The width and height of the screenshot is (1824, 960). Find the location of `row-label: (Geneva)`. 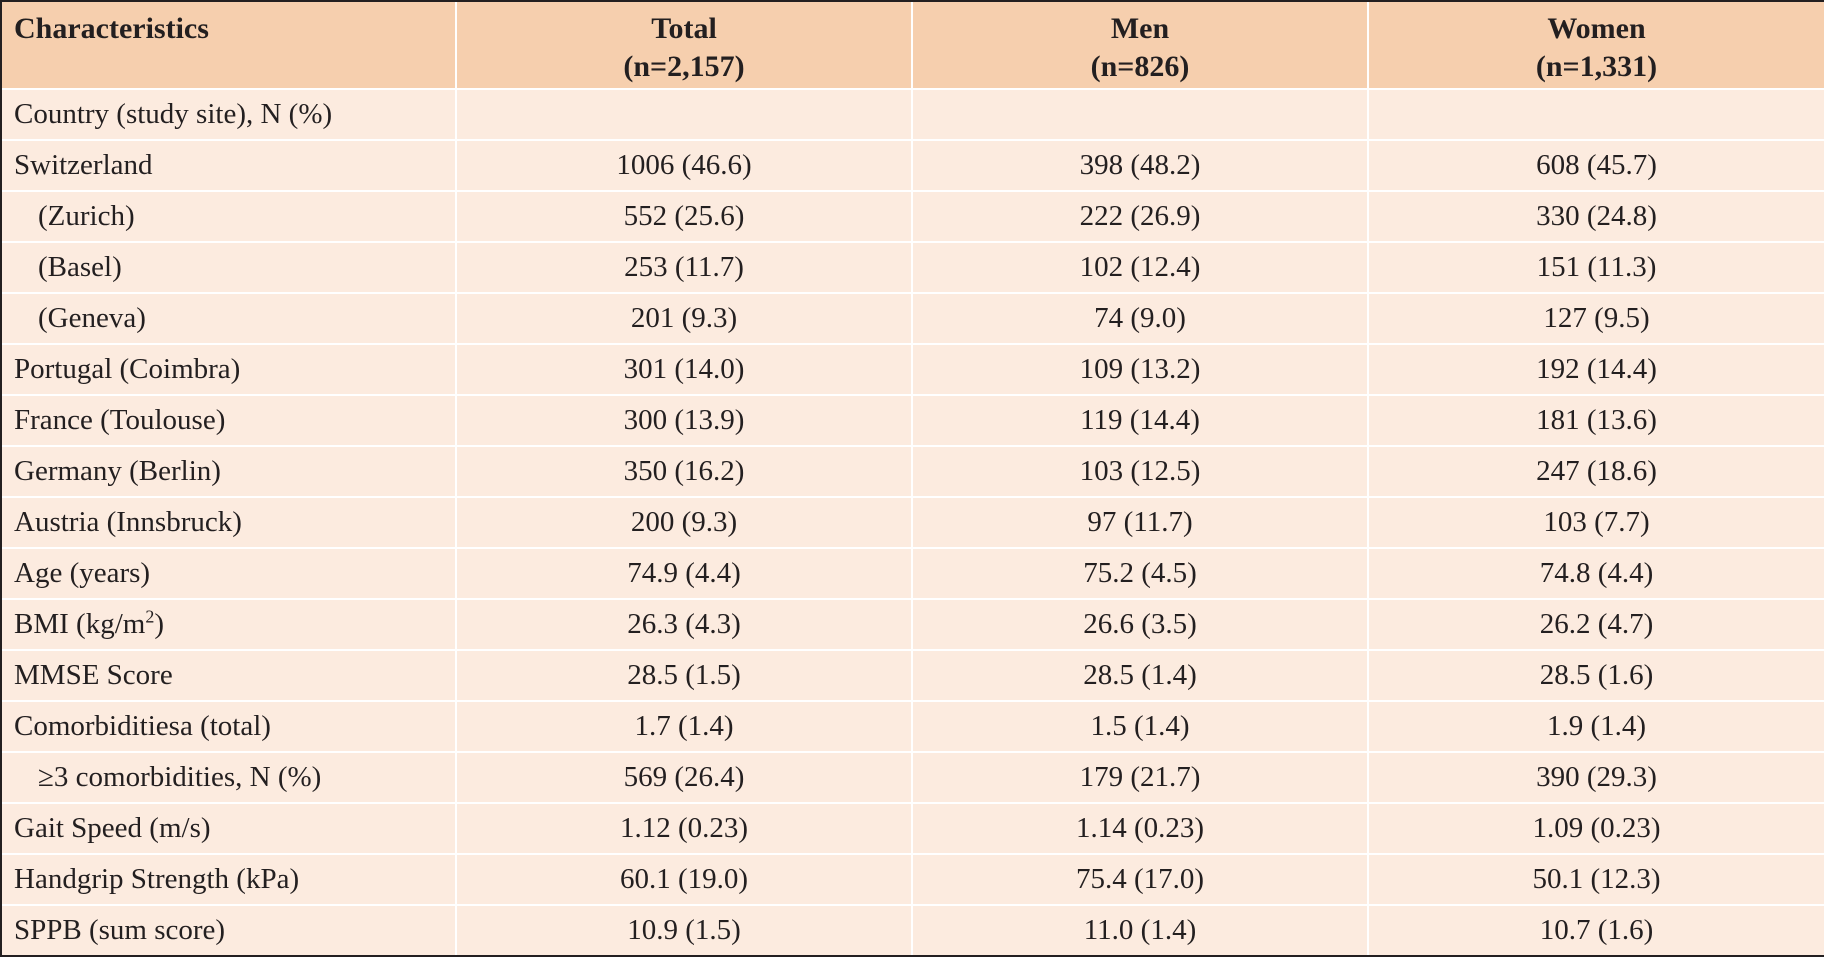

row-label: (Geneva) is located at coordinates (228, 318).